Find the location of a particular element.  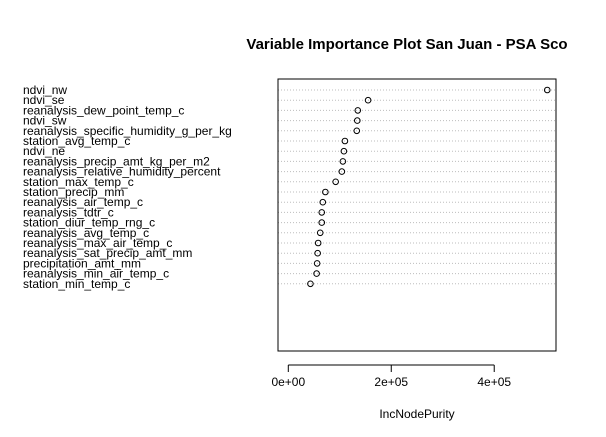

variable-label: station_max_temp_c is located at coordinates (78, 182).